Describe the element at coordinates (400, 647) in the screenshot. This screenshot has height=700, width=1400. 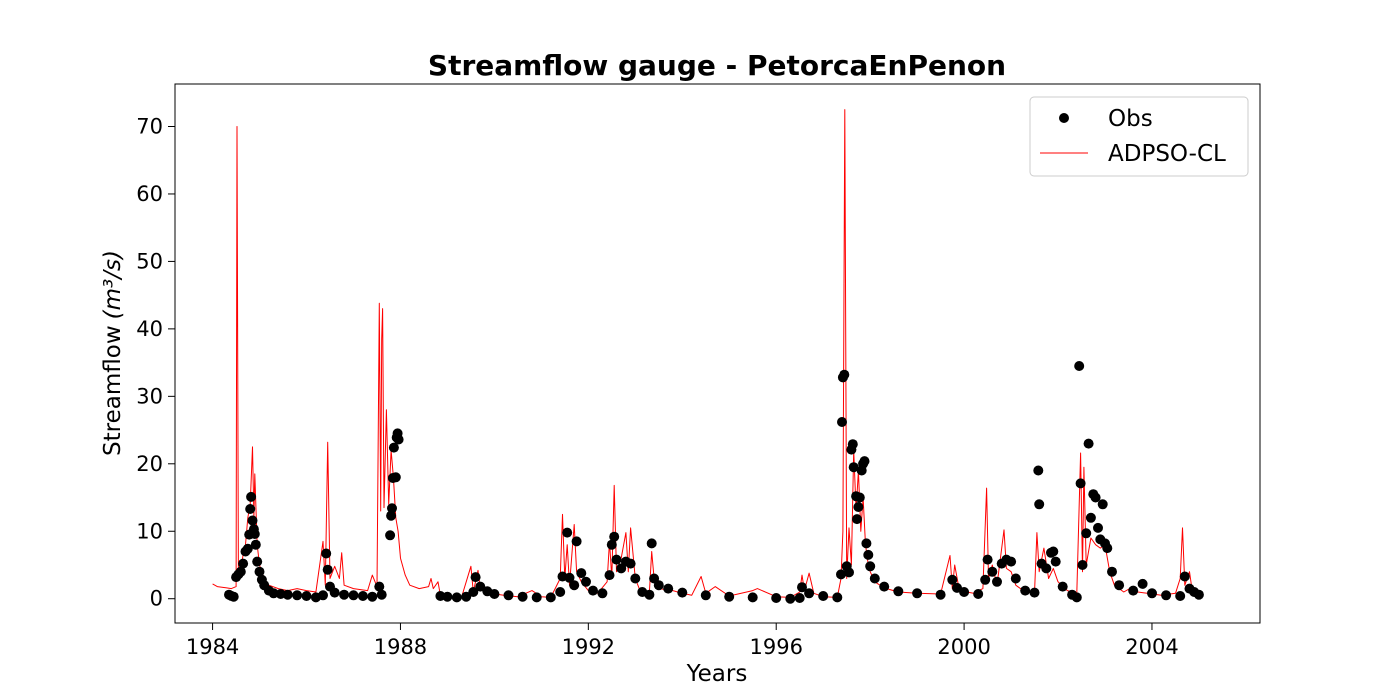
I see `x-tick-label: 1988` at that location.